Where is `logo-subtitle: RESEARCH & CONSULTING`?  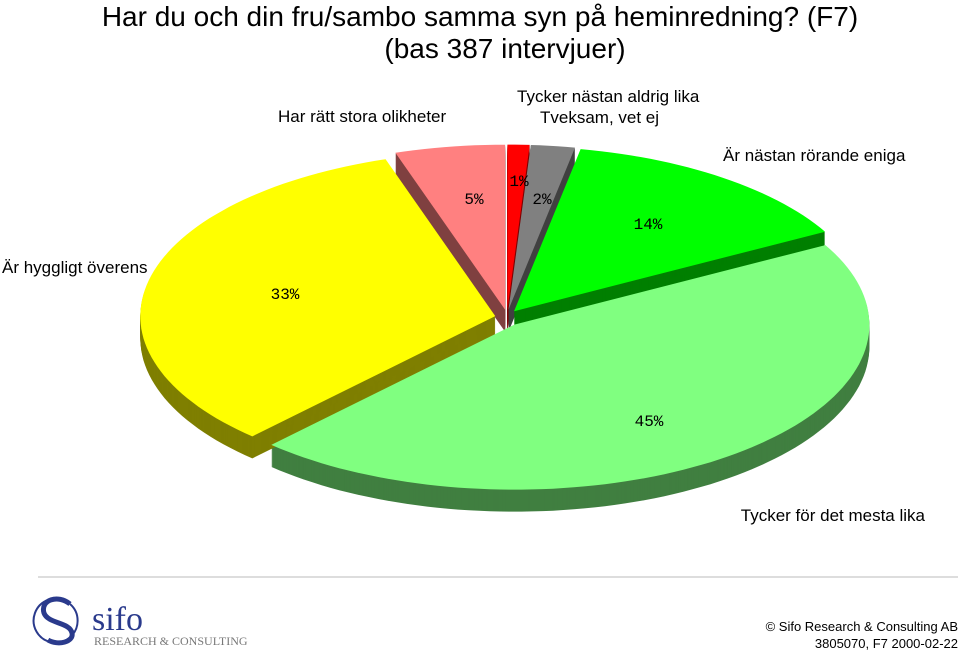
logo-subtitle: RESEARCH & CONSULTING is located at coordinates (171, 641).